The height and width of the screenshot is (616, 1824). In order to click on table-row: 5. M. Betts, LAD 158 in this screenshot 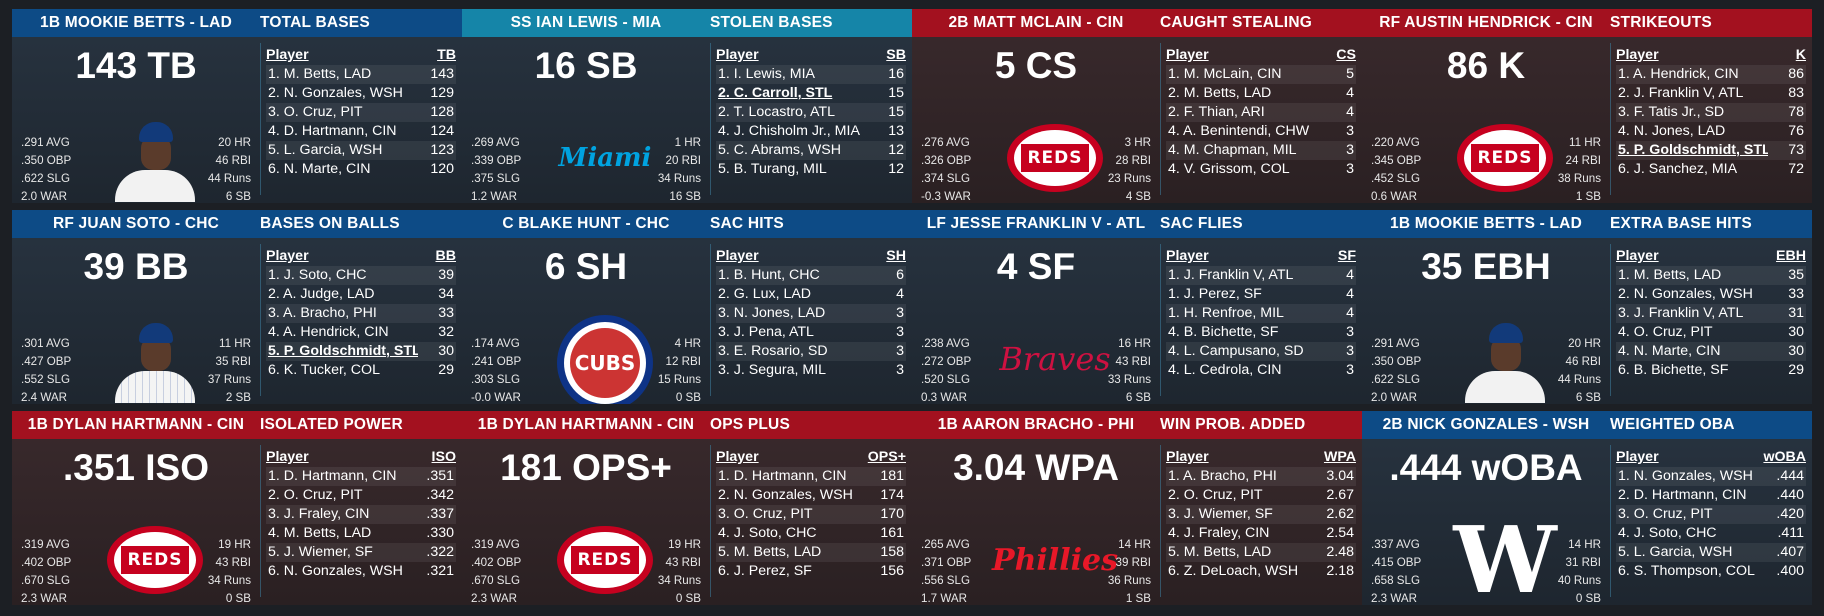, I will do `click(811, 552)`.